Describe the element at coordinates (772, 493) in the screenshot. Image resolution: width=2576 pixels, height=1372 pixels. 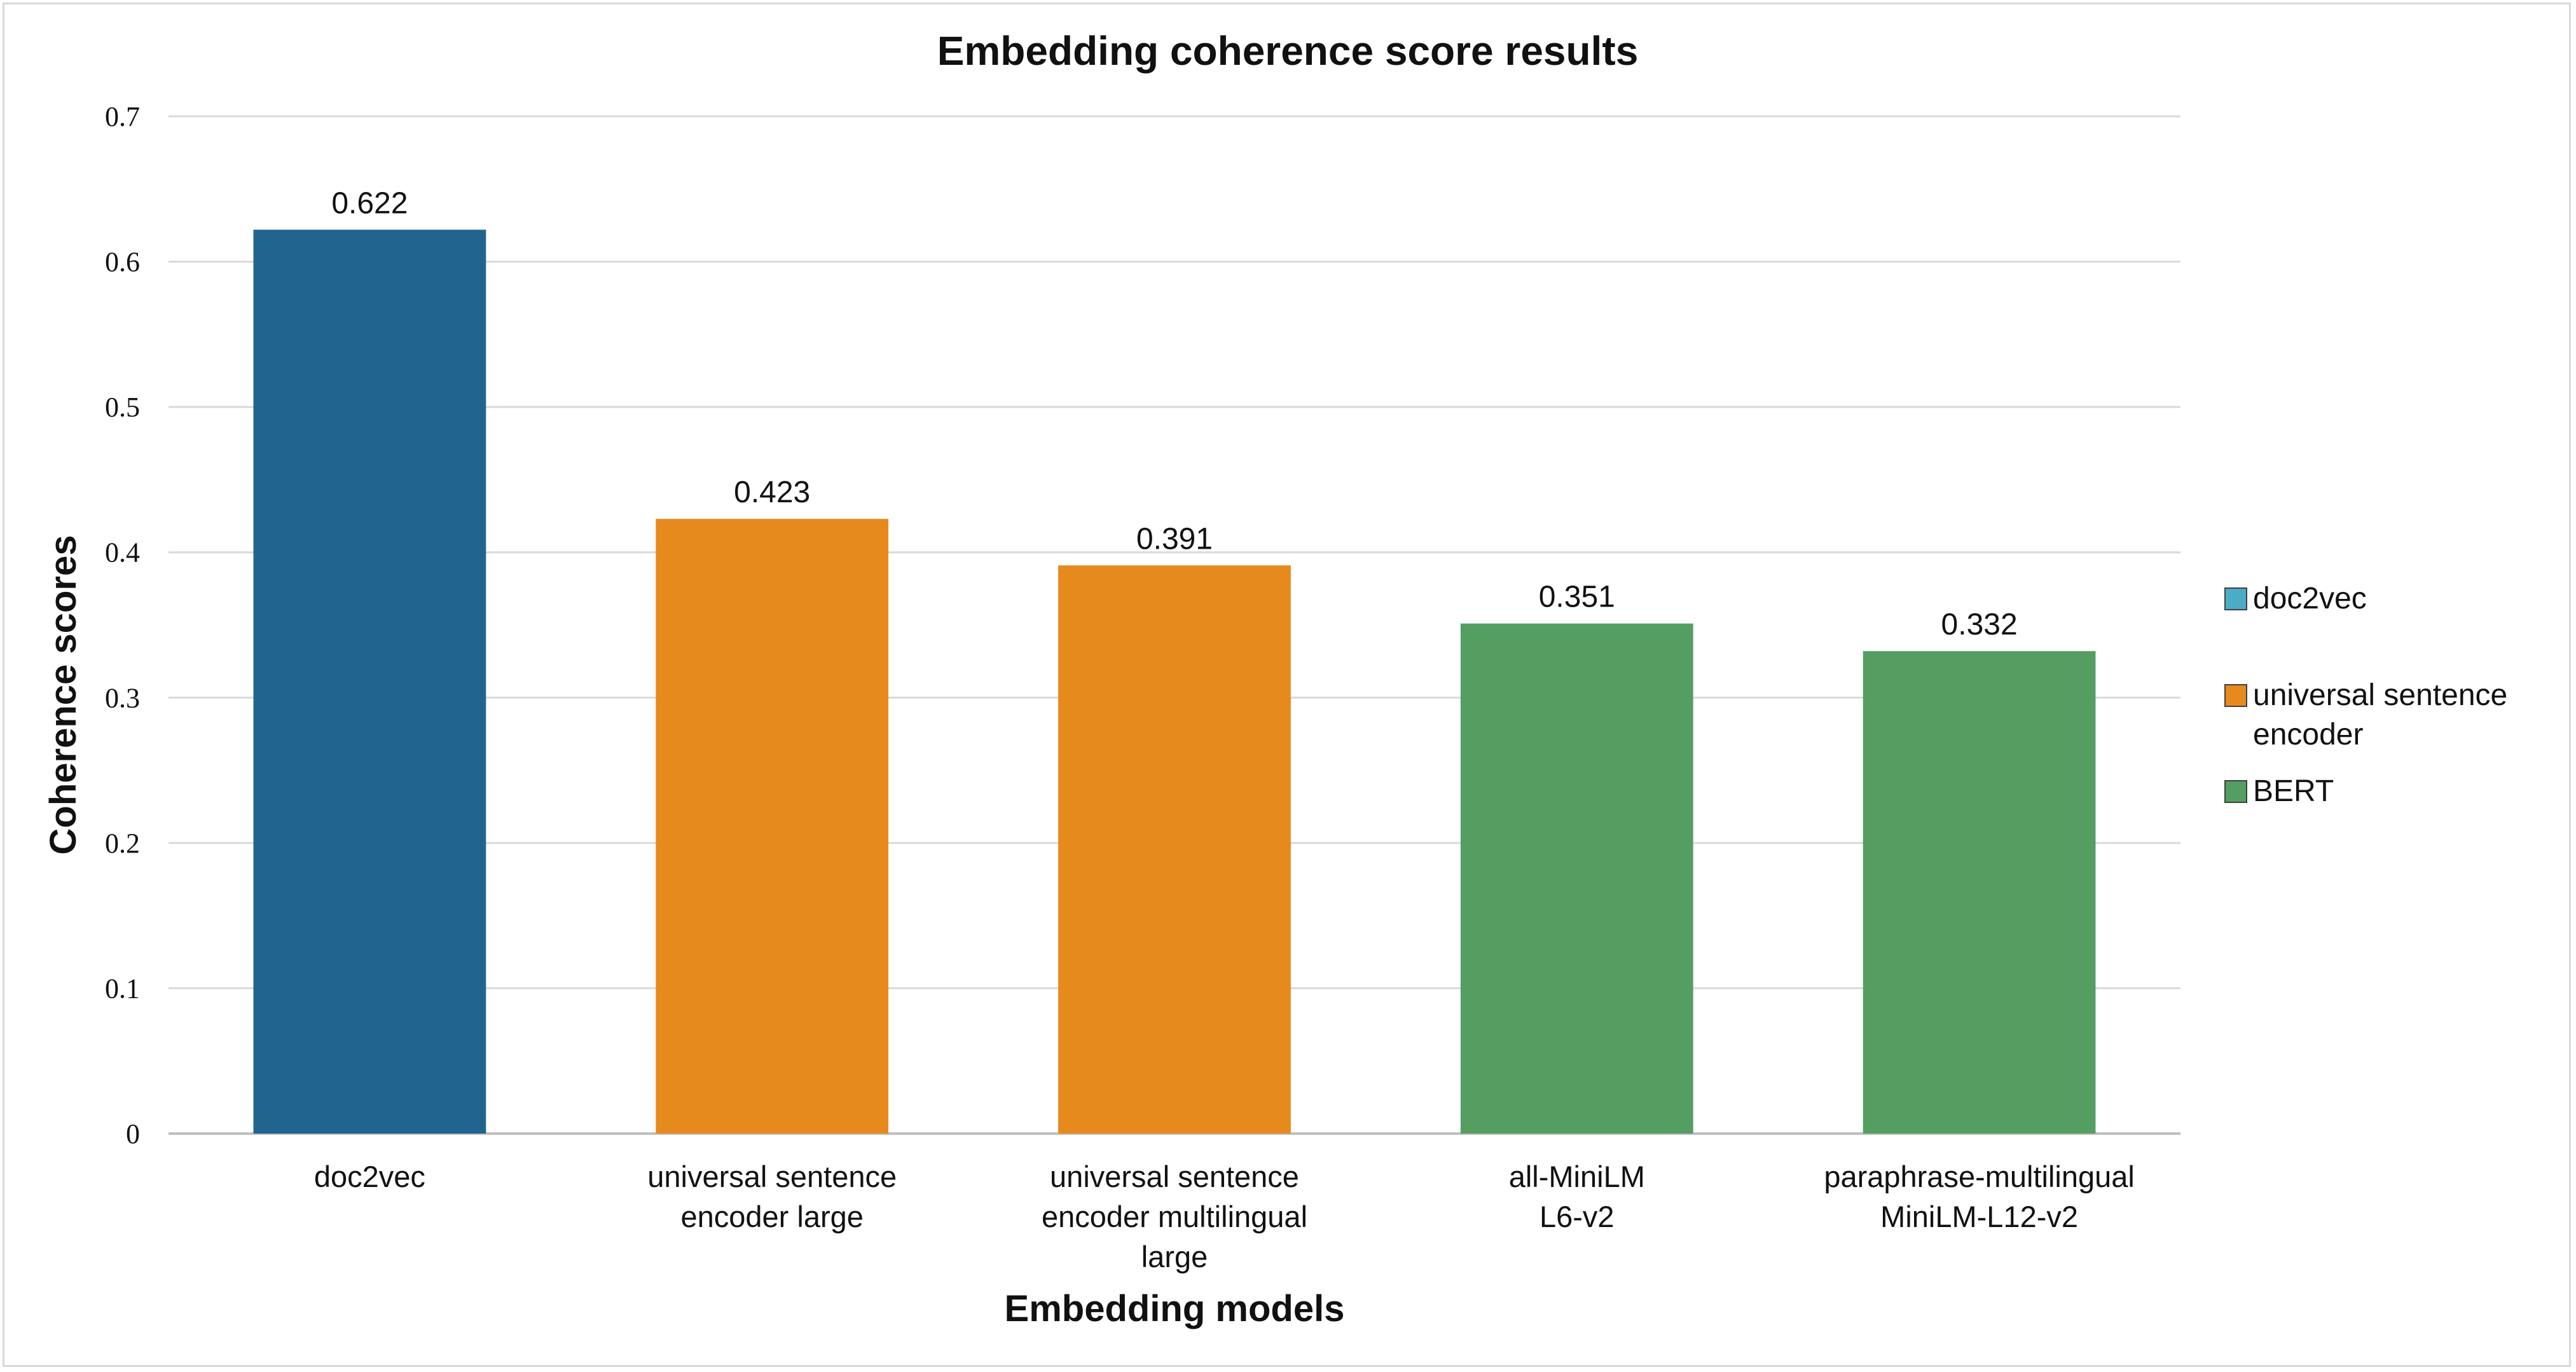
I see `data-label: 0.423` at that location.